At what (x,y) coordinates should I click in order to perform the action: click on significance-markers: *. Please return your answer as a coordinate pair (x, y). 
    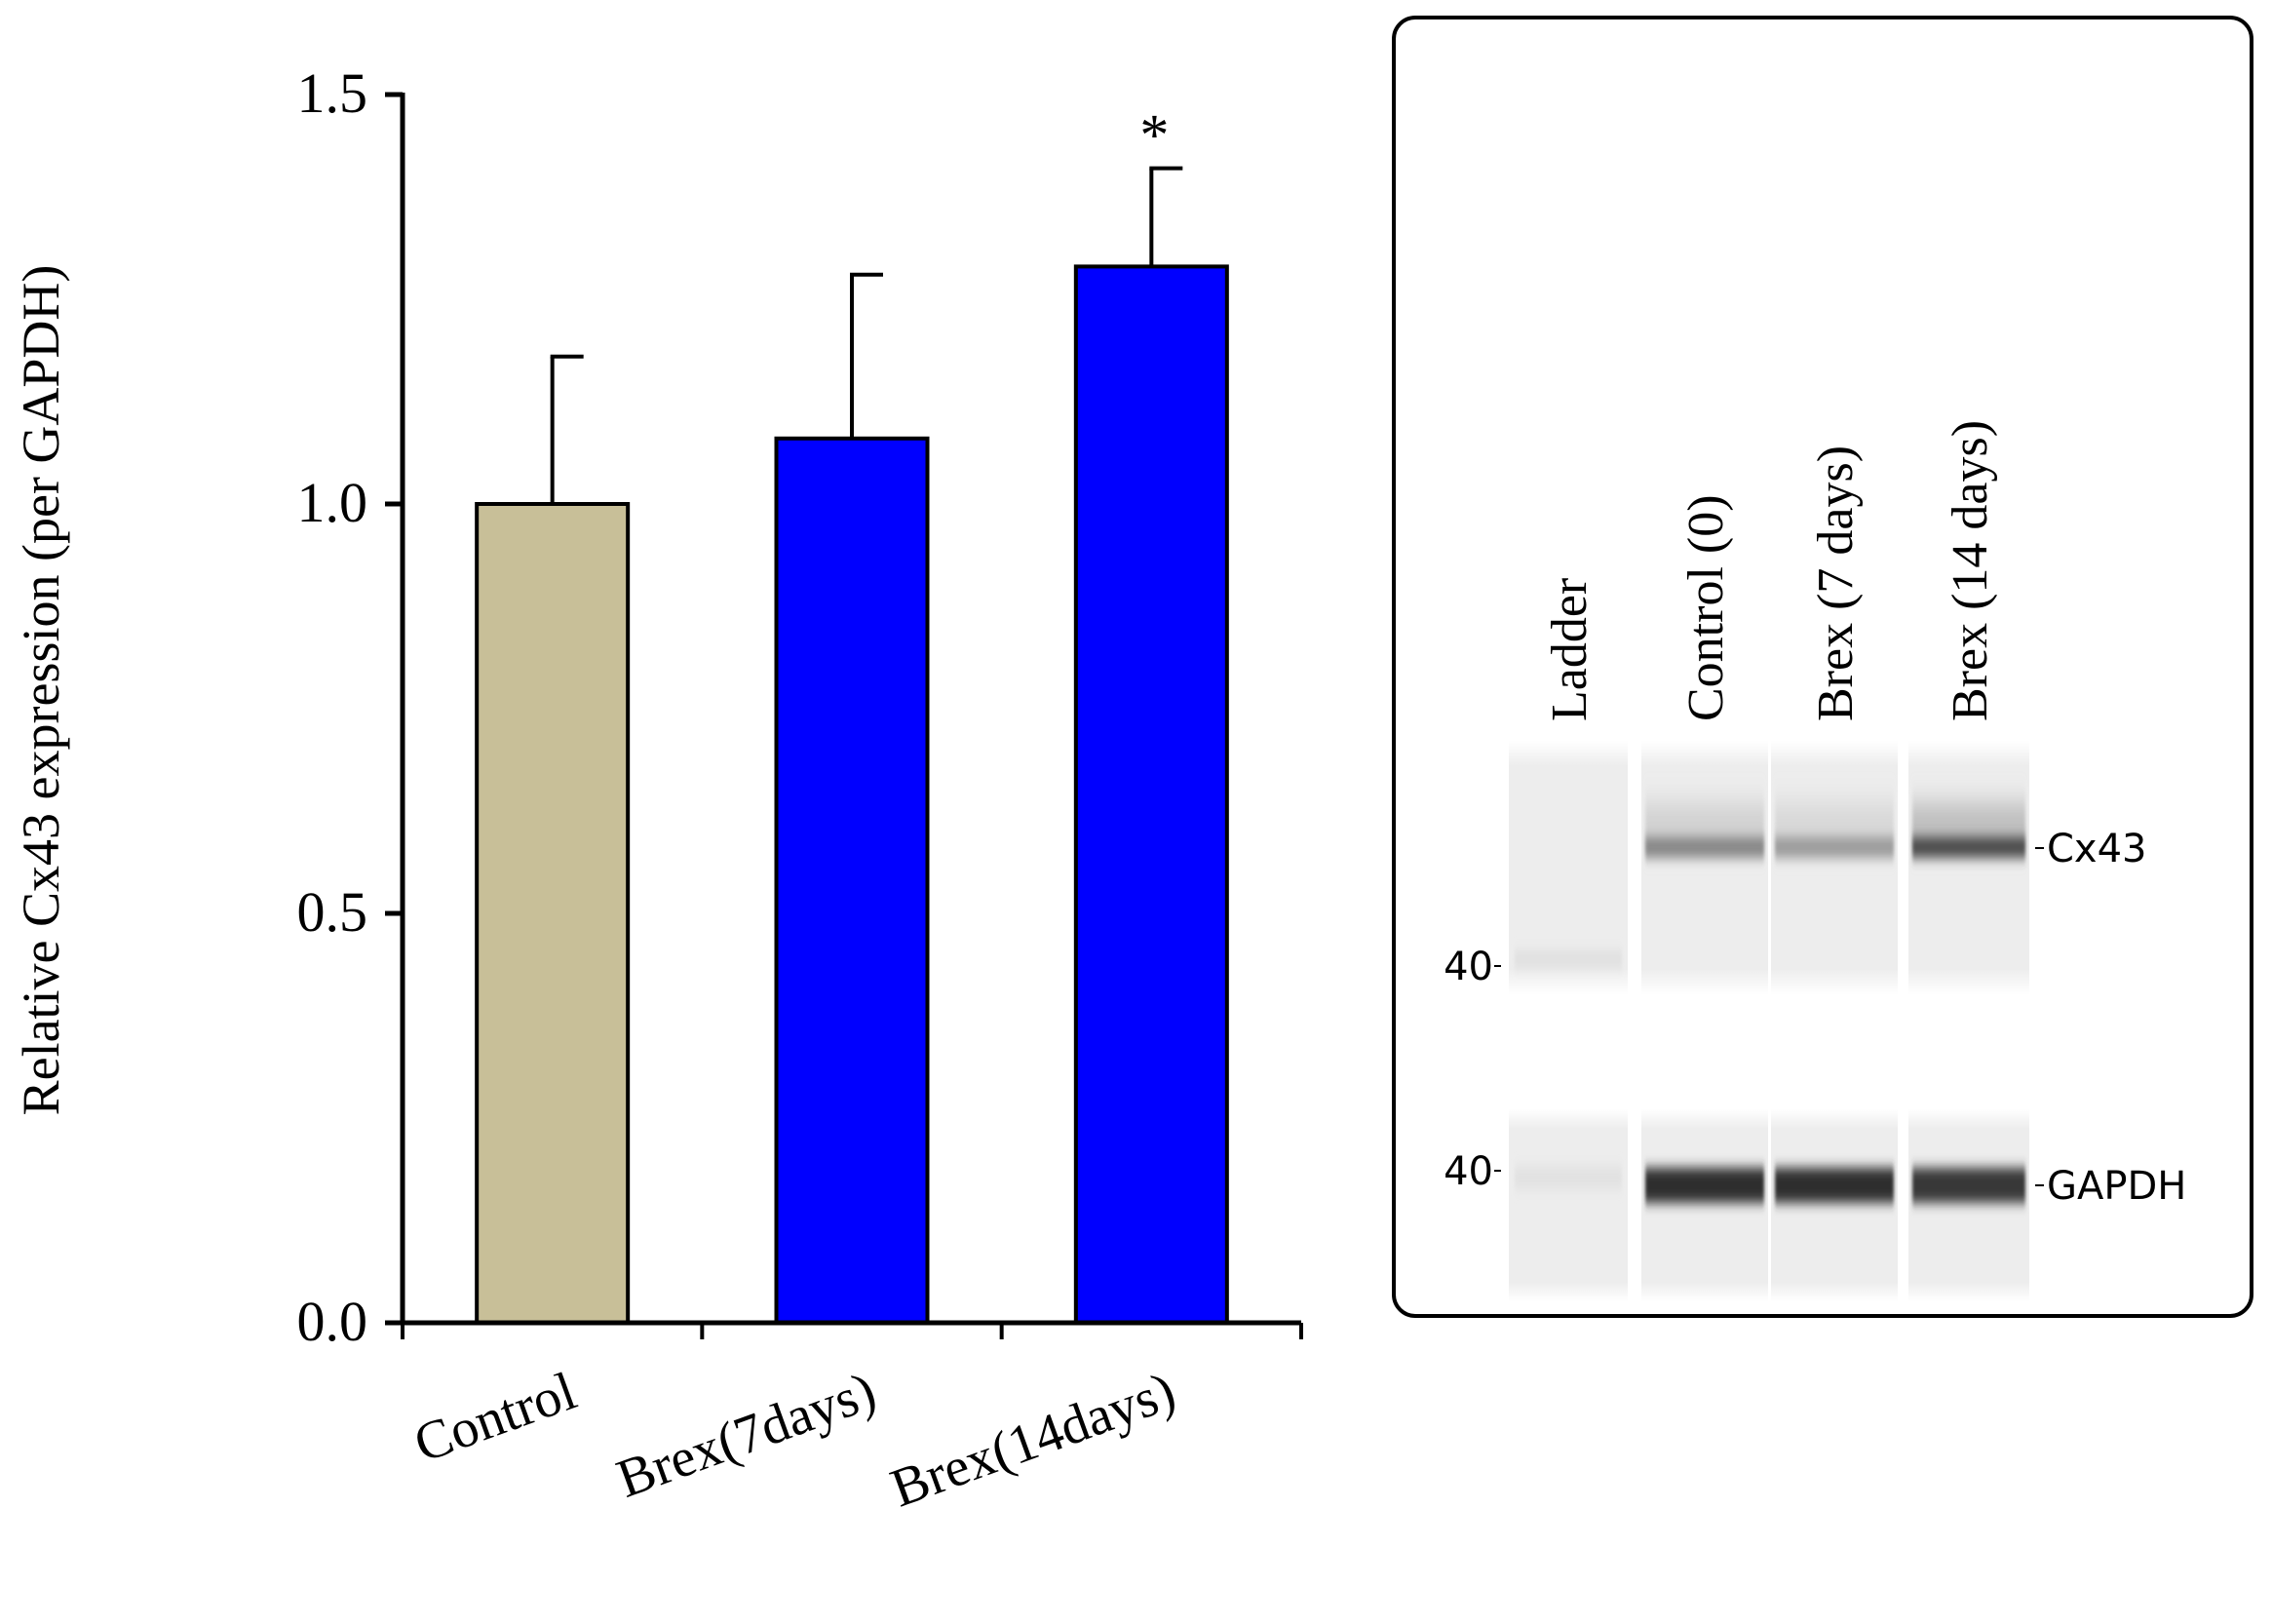
    Looking at the image, I should click on (1154, 135).